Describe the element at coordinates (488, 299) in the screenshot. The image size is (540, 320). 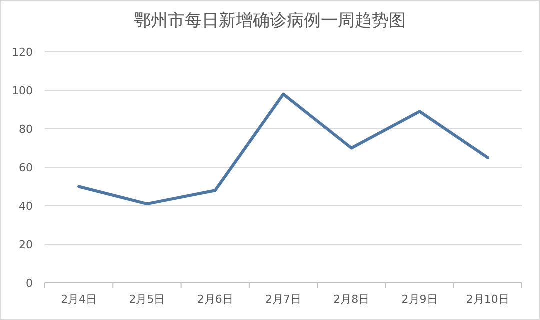
I see `x-tick-label: 2月10日` at that location.